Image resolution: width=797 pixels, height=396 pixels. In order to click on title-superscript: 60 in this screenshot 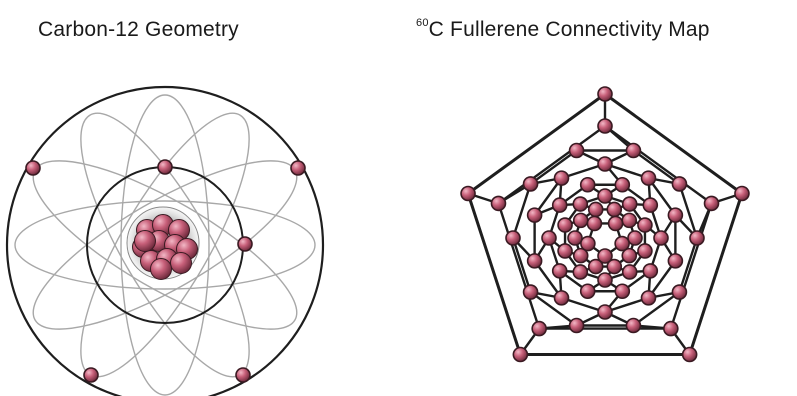, I will do `click(422, 23)`.